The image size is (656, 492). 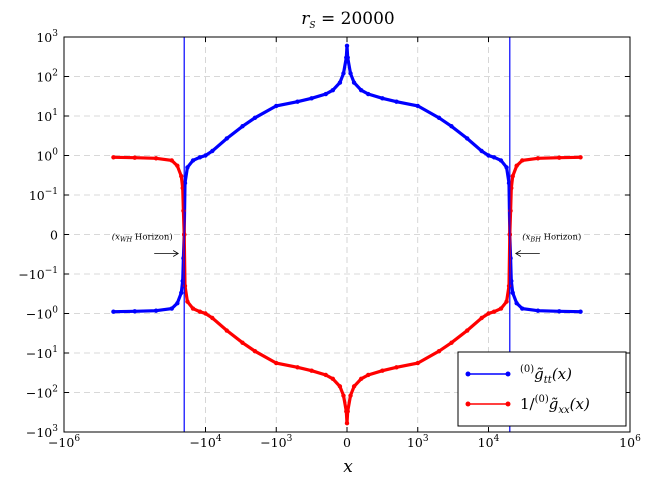 What do you see at coordinates (54, 235) in the screenshot?
I see `y-tick-label: 0` at bounding box center [54, 235].